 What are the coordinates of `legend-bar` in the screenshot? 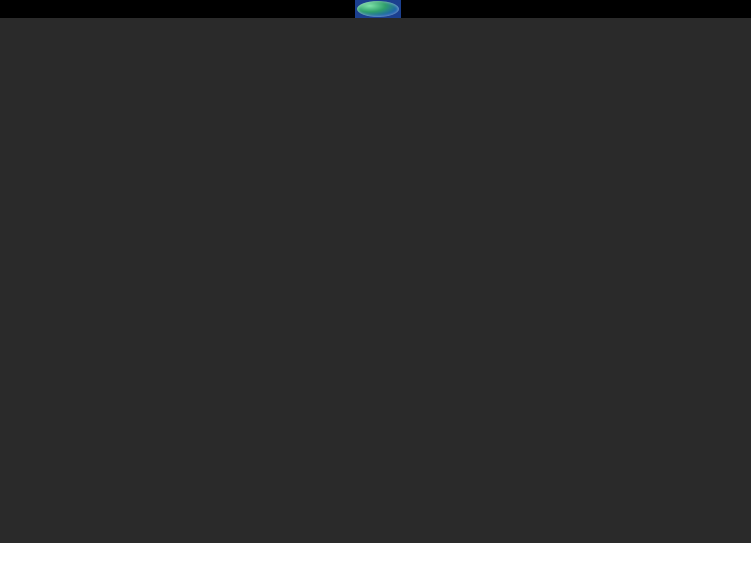 It's located at (375, 555).